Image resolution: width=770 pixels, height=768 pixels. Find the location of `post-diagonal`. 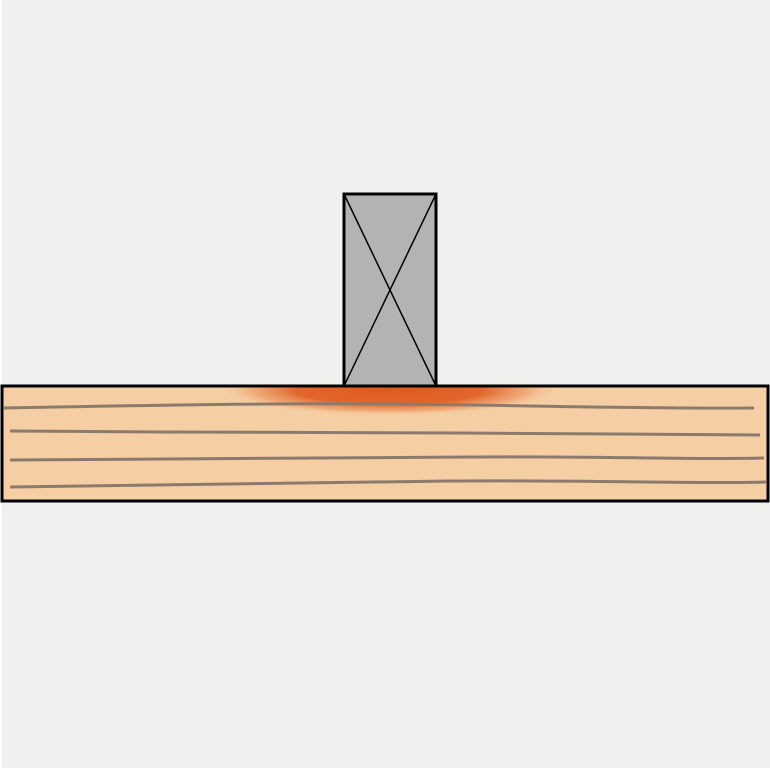

post-diagonal is located at coordinates (390, 290).